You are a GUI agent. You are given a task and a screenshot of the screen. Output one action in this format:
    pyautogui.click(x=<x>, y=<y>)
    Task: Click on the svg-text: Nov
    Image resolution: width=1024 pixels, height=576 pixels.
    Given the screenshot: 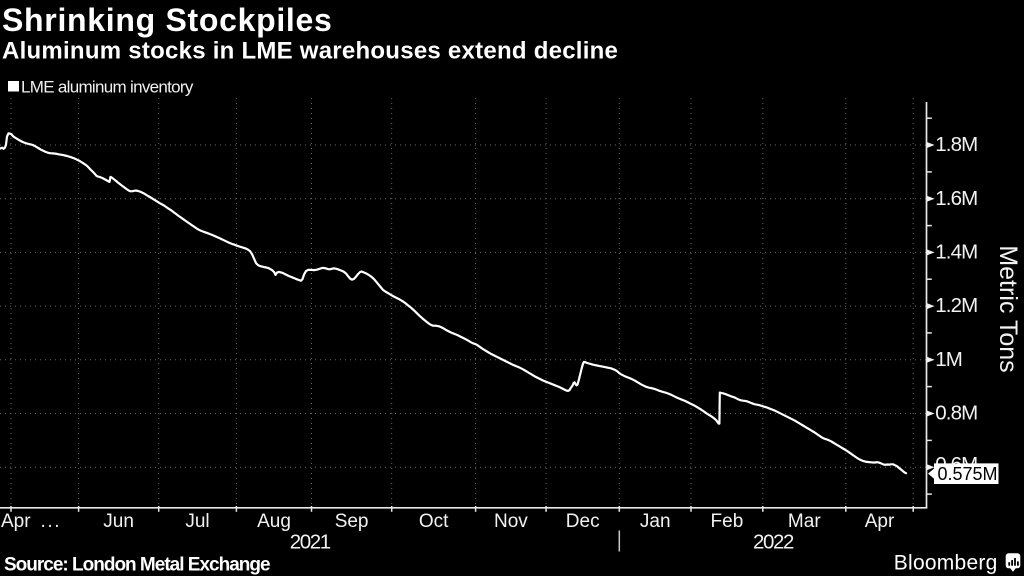 What is the action you would take?
    pyautogui.click(x=511, y=521)
    